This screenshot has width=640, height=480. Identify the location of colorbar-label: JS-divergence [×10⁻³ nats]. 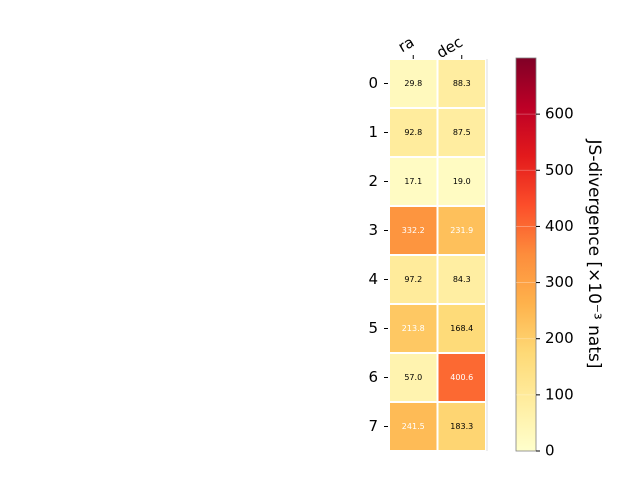
(594, 254).